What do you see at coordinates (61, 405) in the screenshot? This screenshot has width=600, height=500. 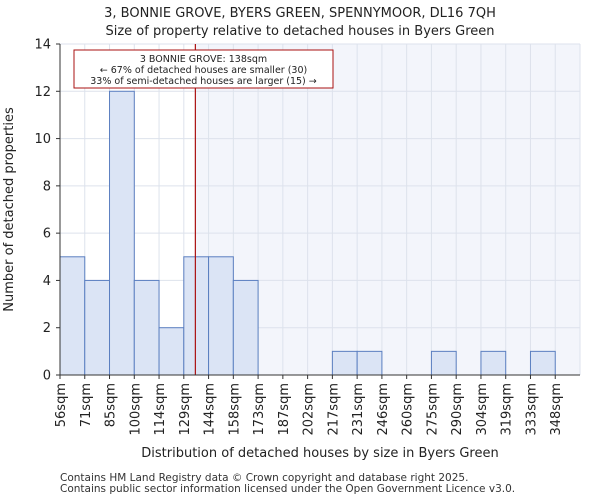 I see `x-tick-label: 56sqm` at bounding box center [61, 405].